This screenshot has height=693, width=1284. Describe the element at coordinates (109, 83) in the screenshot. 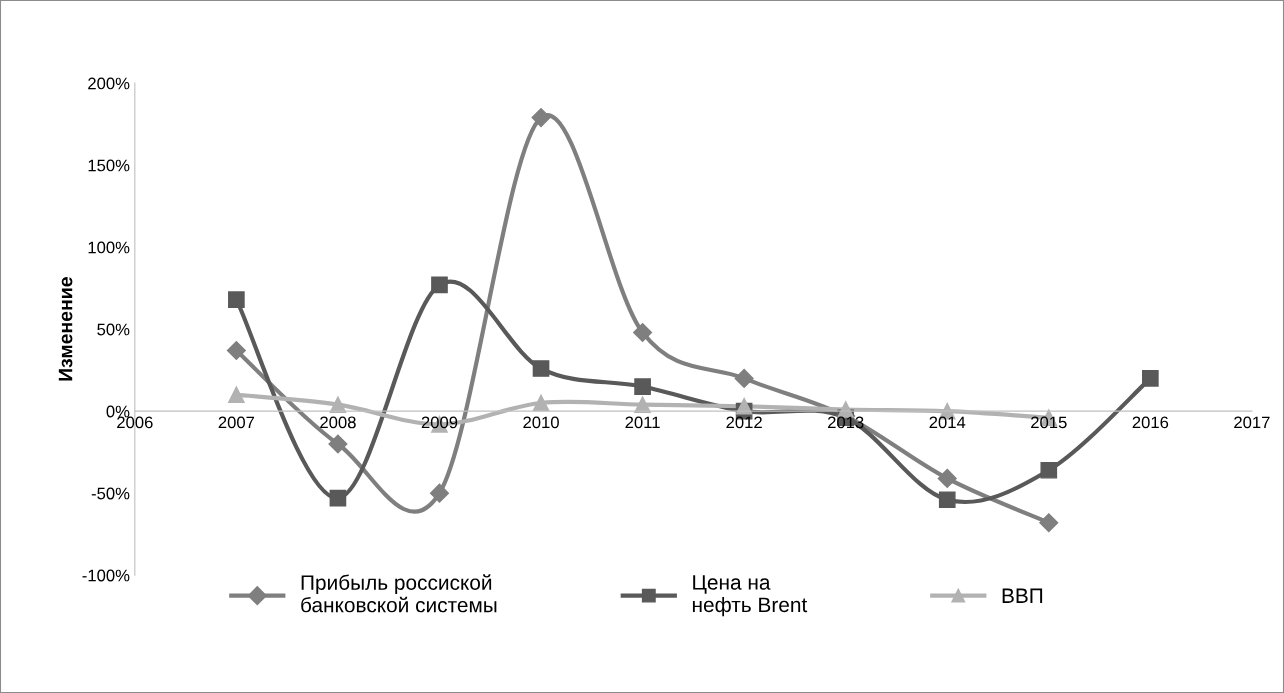

I see `y-tick-label: 200%` at that location.